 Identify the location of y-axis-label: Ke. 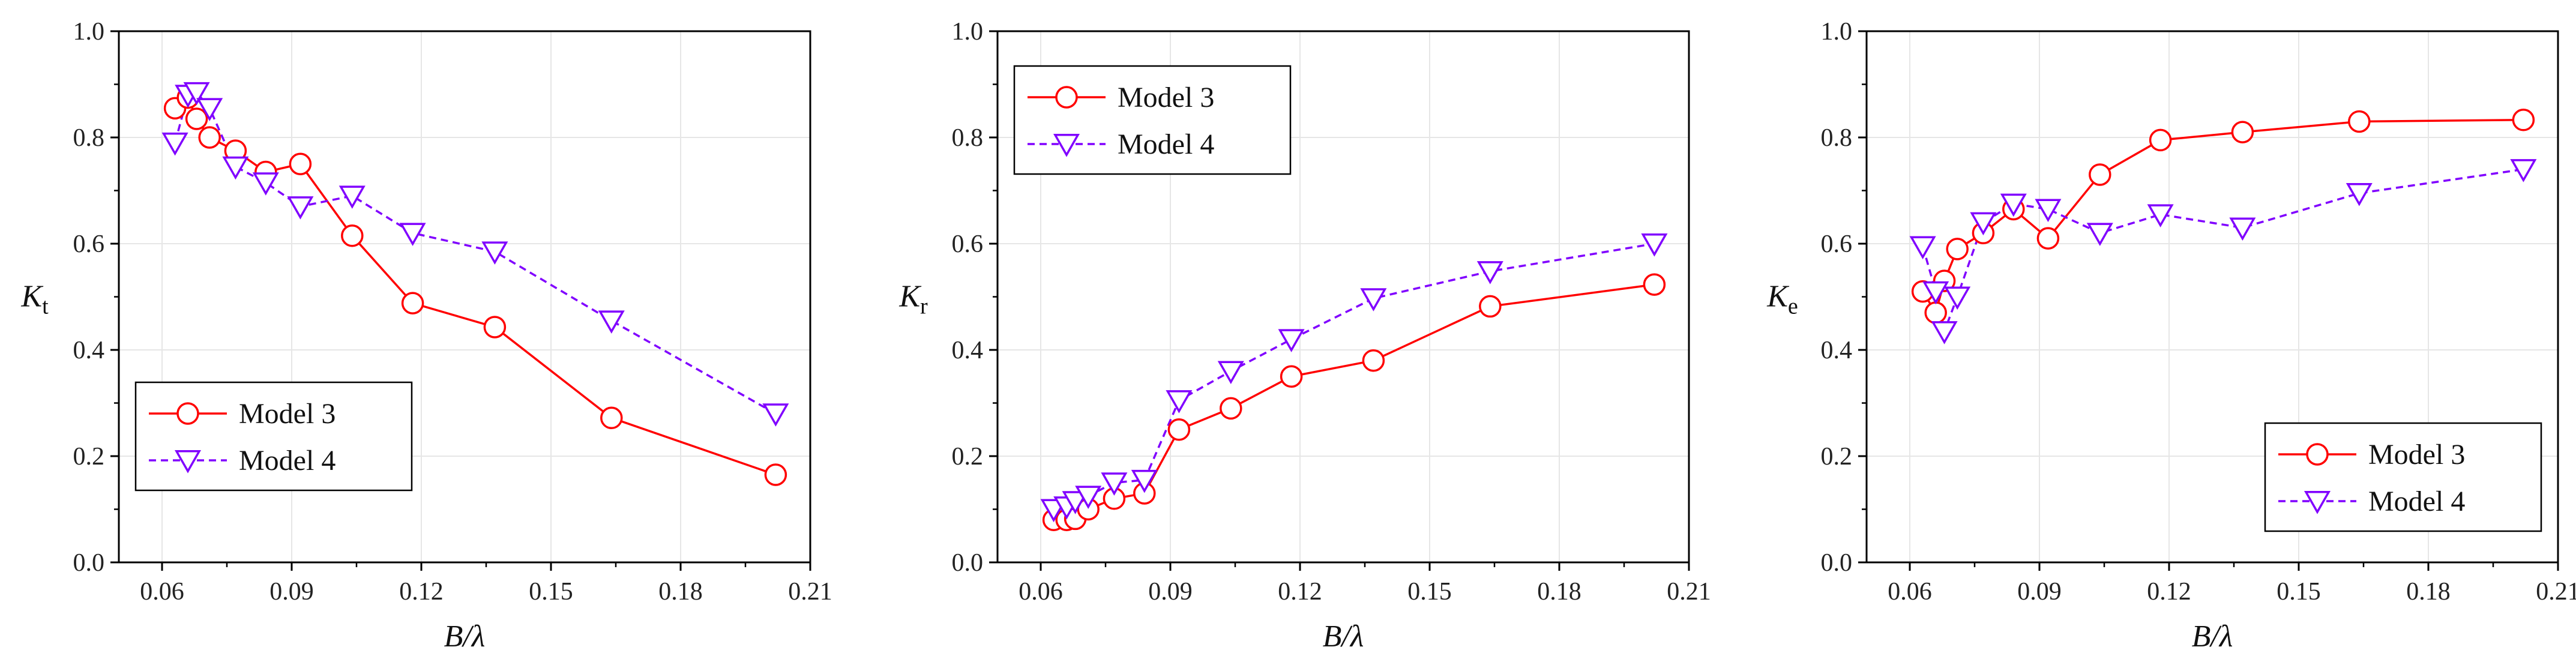
(1782, 299).